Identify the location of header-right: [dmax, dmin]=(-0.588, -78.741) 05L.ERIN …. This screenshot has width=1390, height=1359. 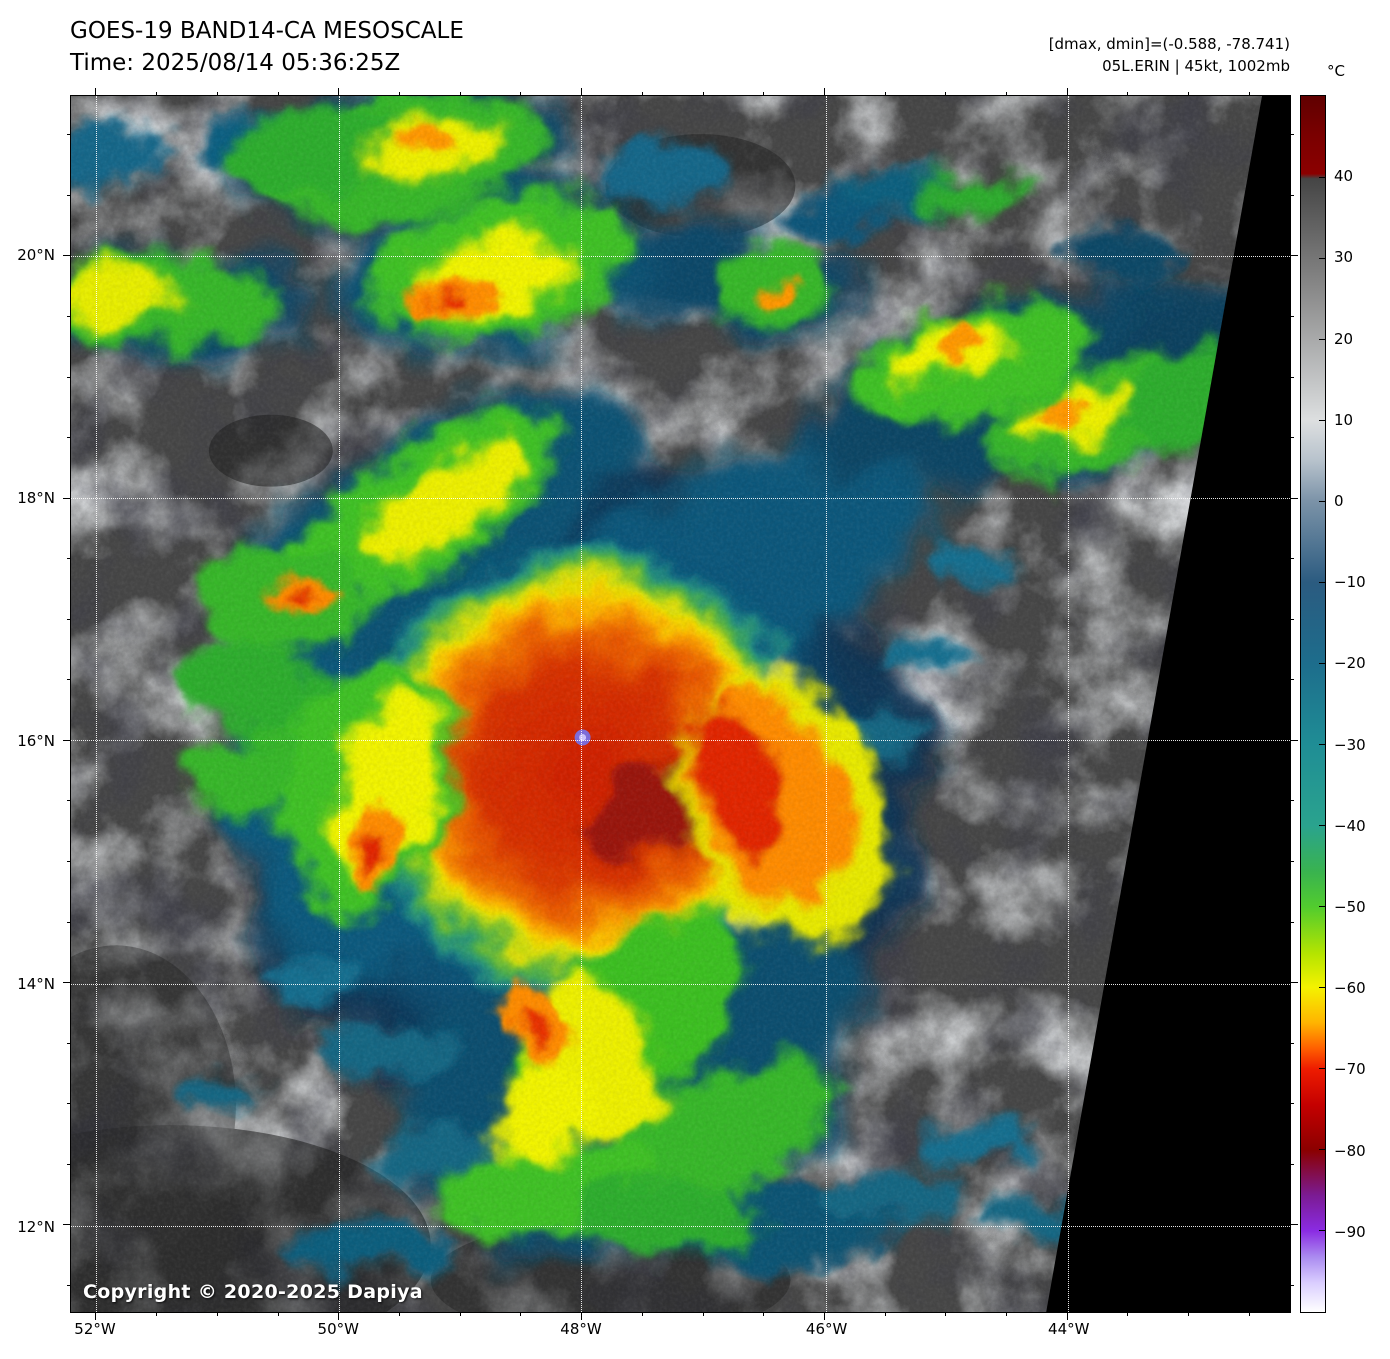
(1169, 56).